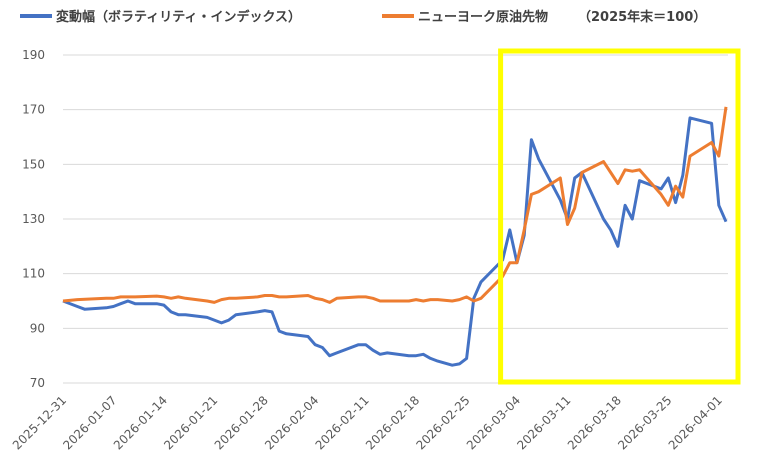  What do you see at coordinates (642, 17) in the screenshot?
I see `legend-baseline-note: （2025年末＝100）` at bounding box center [642, 17].